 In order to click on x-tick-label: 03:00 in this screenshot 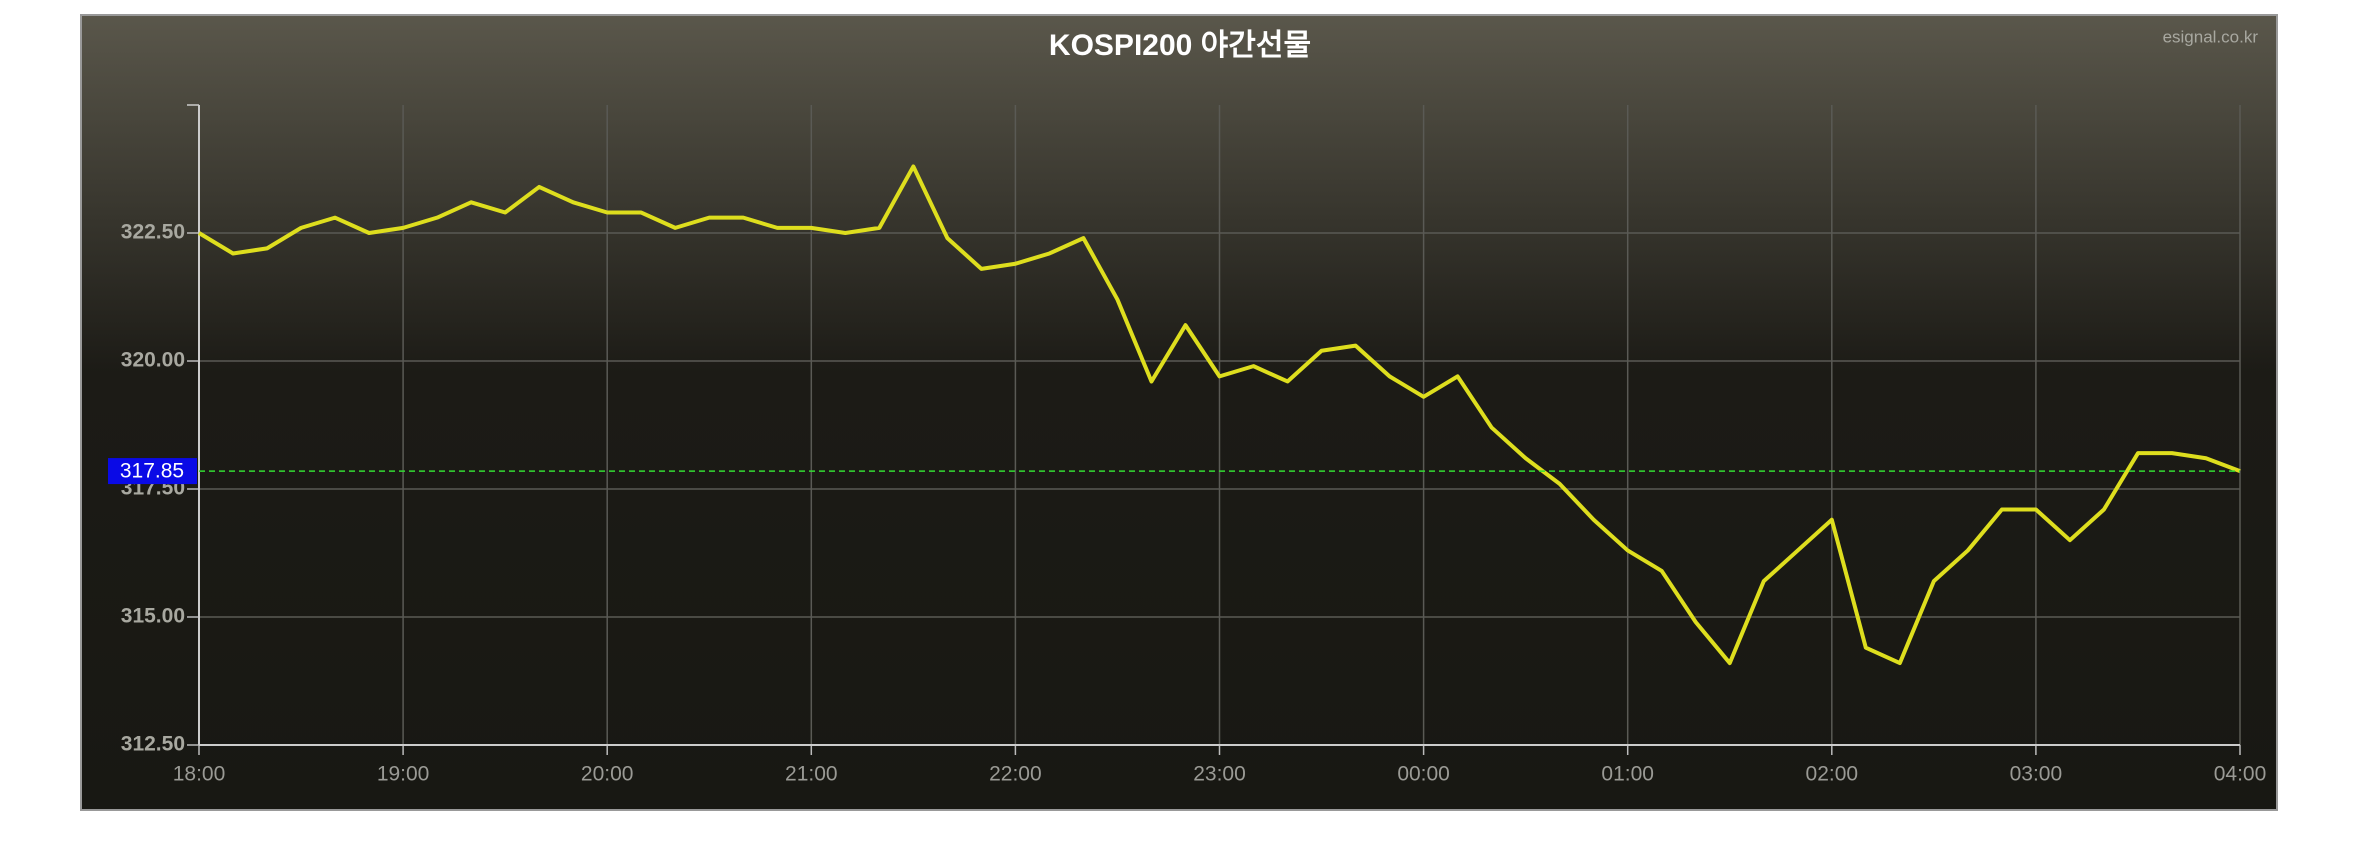, I will do `click(2036, 774)`.